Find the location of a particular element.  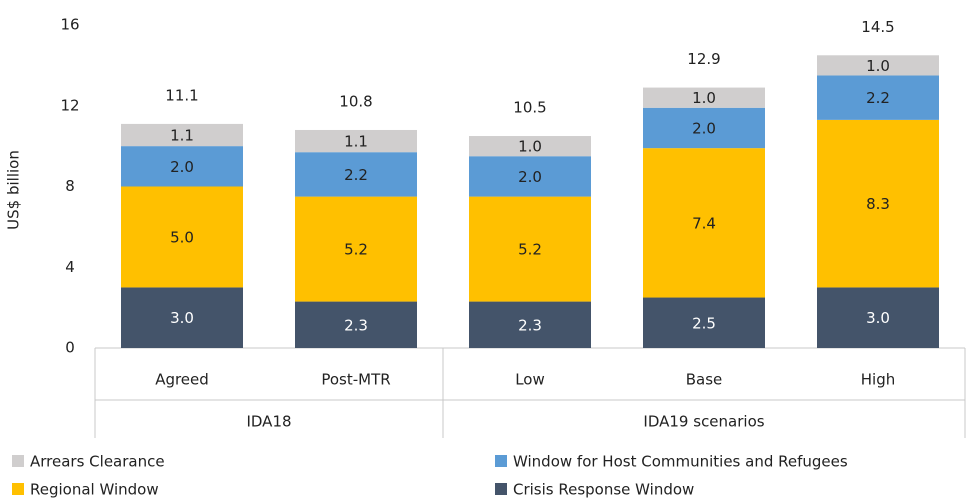

data-label: 2.5 is located at coordinates (704, 323).